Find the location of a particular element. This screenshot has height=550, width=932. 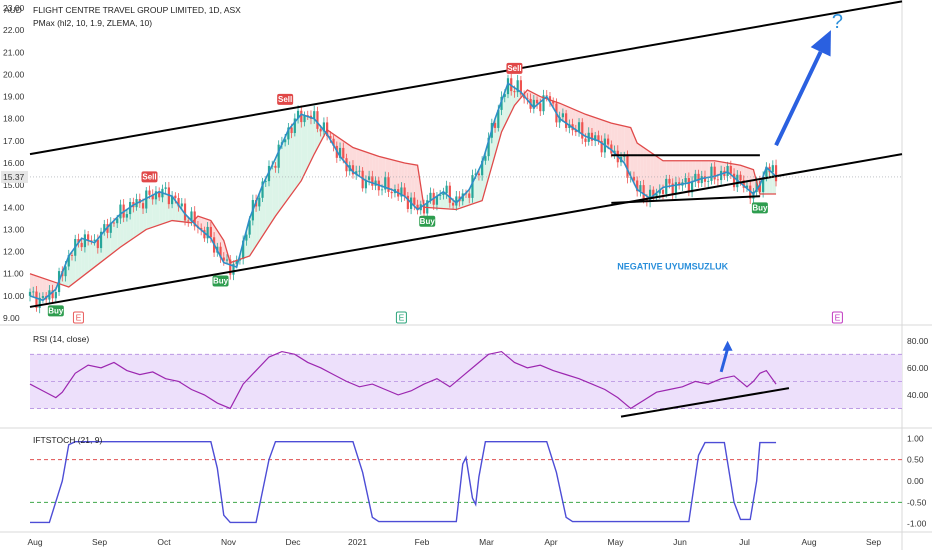

annotation-question: ? is located at coordinates (837, 22).